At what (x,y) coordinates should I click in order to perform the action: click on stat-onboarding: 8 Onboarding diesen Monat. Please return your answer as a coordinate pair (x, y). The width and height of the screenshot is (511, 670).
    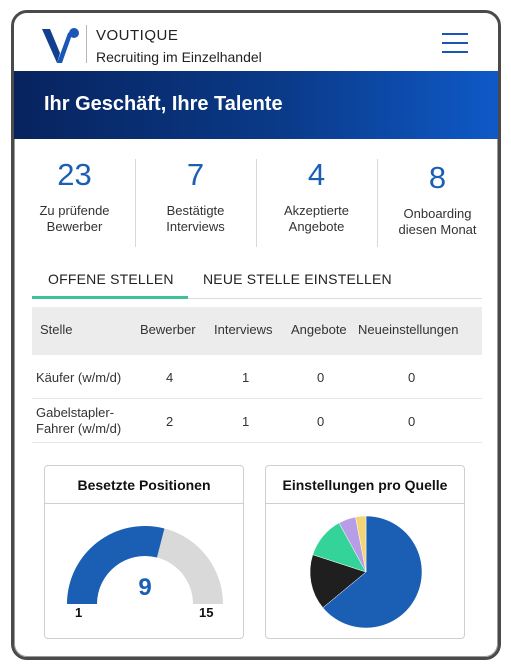
    Looking at the image, I should click on (437, 202).